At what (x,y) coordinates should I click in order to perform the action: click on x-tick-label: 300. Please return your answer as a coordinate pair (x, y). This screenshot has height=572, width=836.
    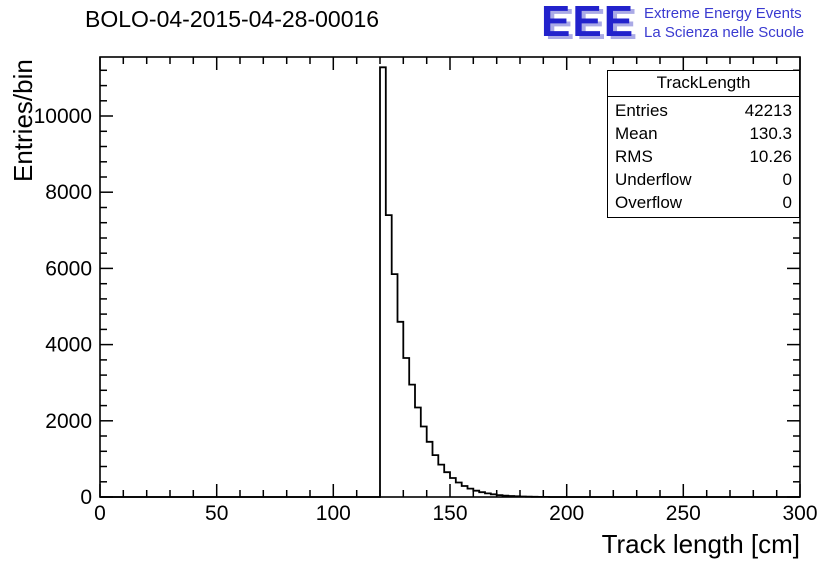
    Looking at the image, I should click on (799, 513).